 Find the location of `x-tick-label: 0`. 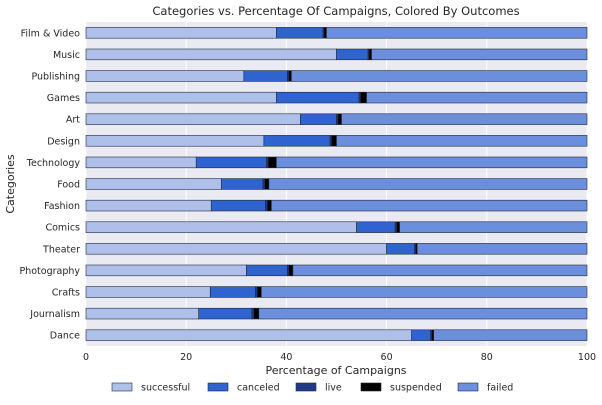

x-tick-label: 0 is located at coordinates (86, 357).